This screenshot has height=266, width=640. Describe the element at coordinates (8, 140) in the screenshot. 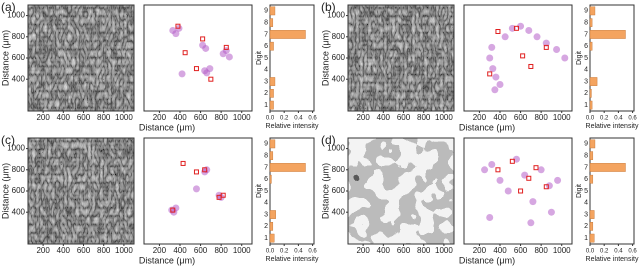

I see `panel-label: (c)` at that location.